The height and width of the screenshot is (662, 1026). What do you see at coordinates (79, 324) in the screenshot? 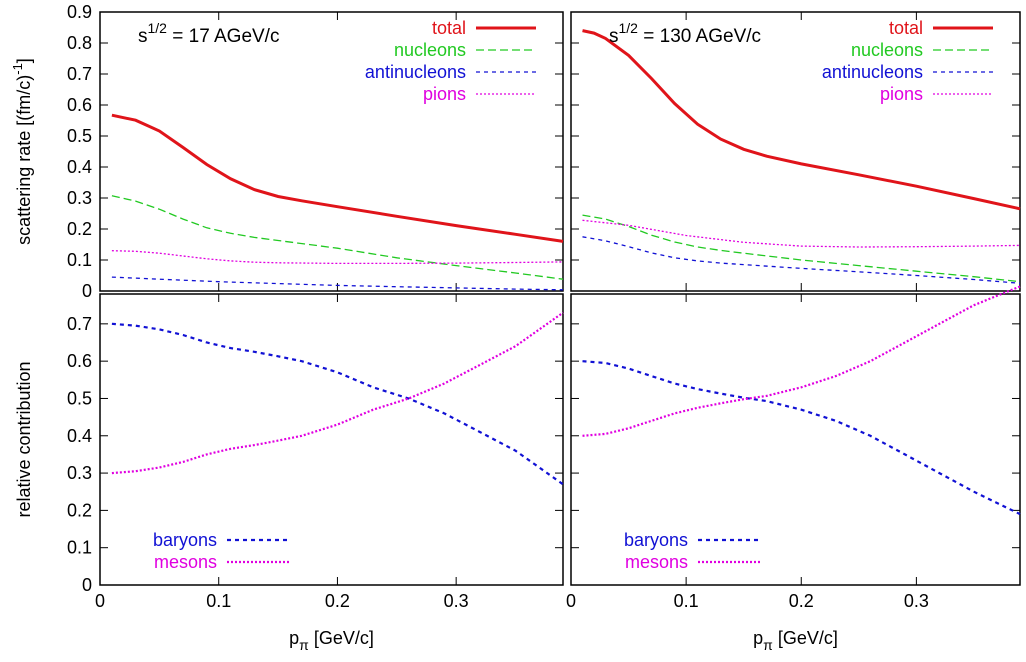
I see `panel-bottom-left-ytick-label: 0.7` at bounding box center [79, 324].